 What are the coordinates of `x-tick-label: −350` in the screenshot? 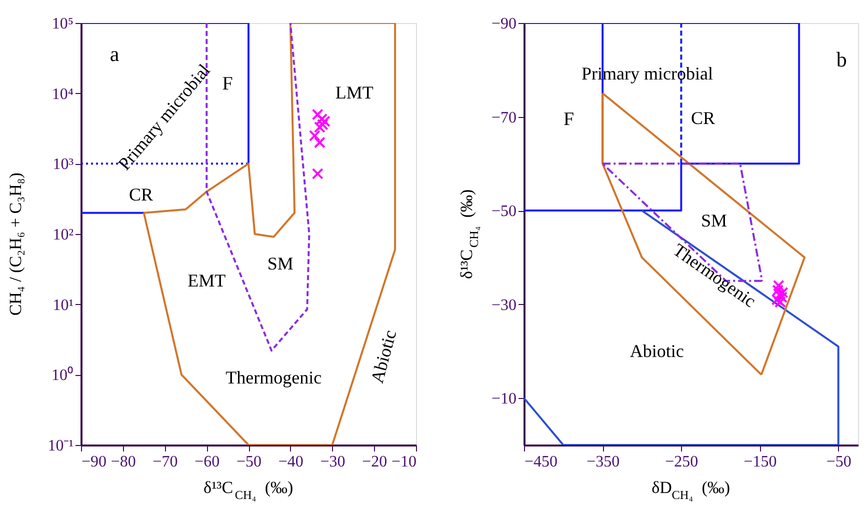 It's located at (603, 462).